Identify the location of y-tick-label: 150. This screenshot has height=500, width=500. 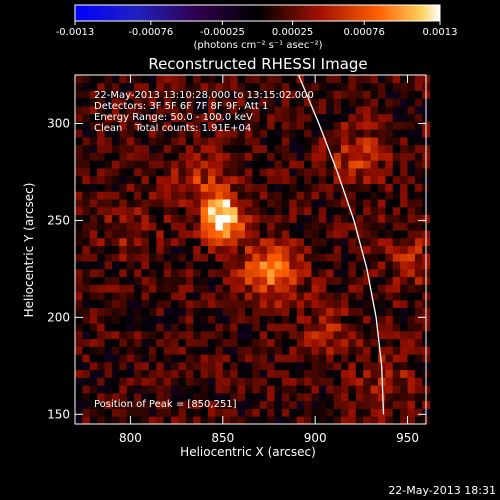
(58, 414).